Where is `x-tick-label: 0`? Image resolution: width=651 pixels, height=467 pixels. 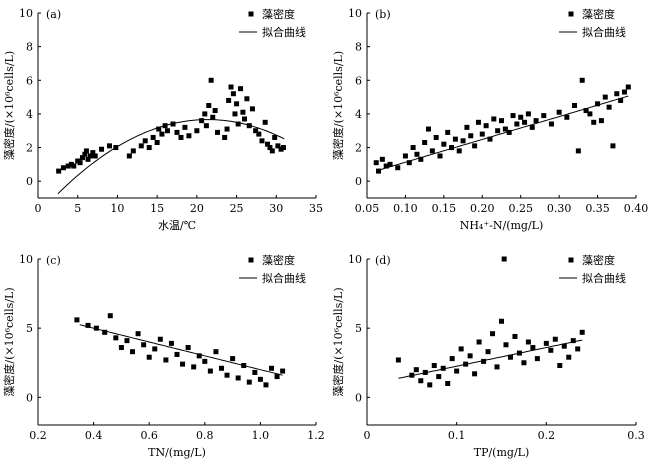 x-tick-label: 0 is located at coordinates (38, 208).